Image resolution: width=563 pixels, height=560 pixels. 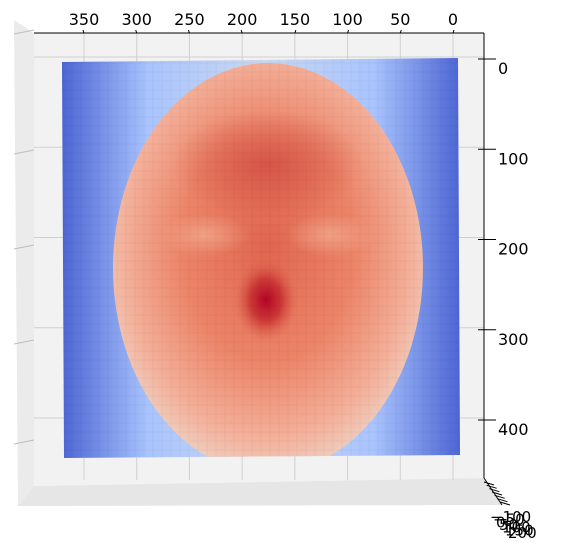 What do you see at coordinates (513, 429) in the screenshot?
I see `y-tick-label: 400` at bounding box center [513, 429].